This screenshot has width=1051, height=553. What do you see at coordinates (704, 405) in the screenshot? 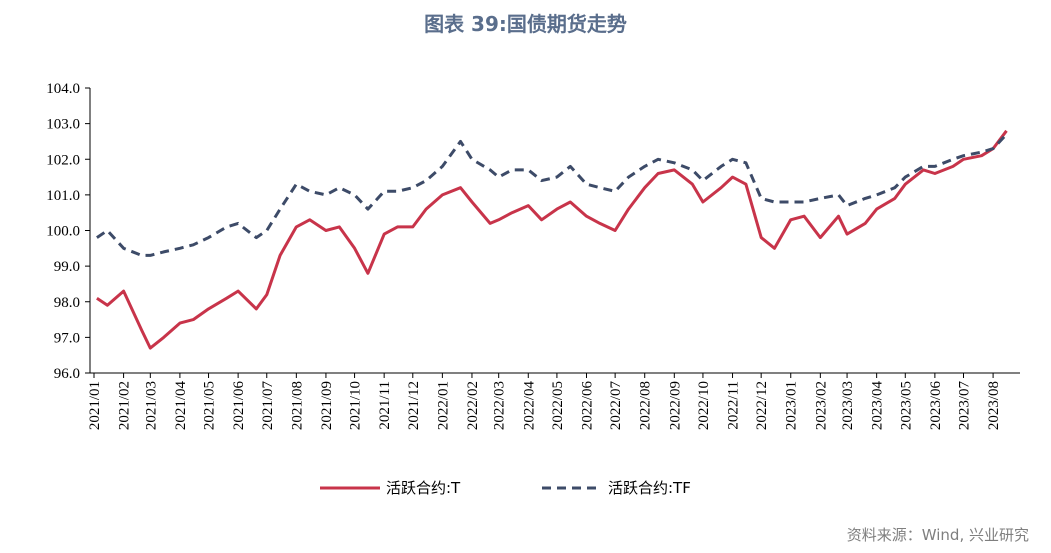
I see `x-tick-label: 2022/10` at bounding box center [704, 405].